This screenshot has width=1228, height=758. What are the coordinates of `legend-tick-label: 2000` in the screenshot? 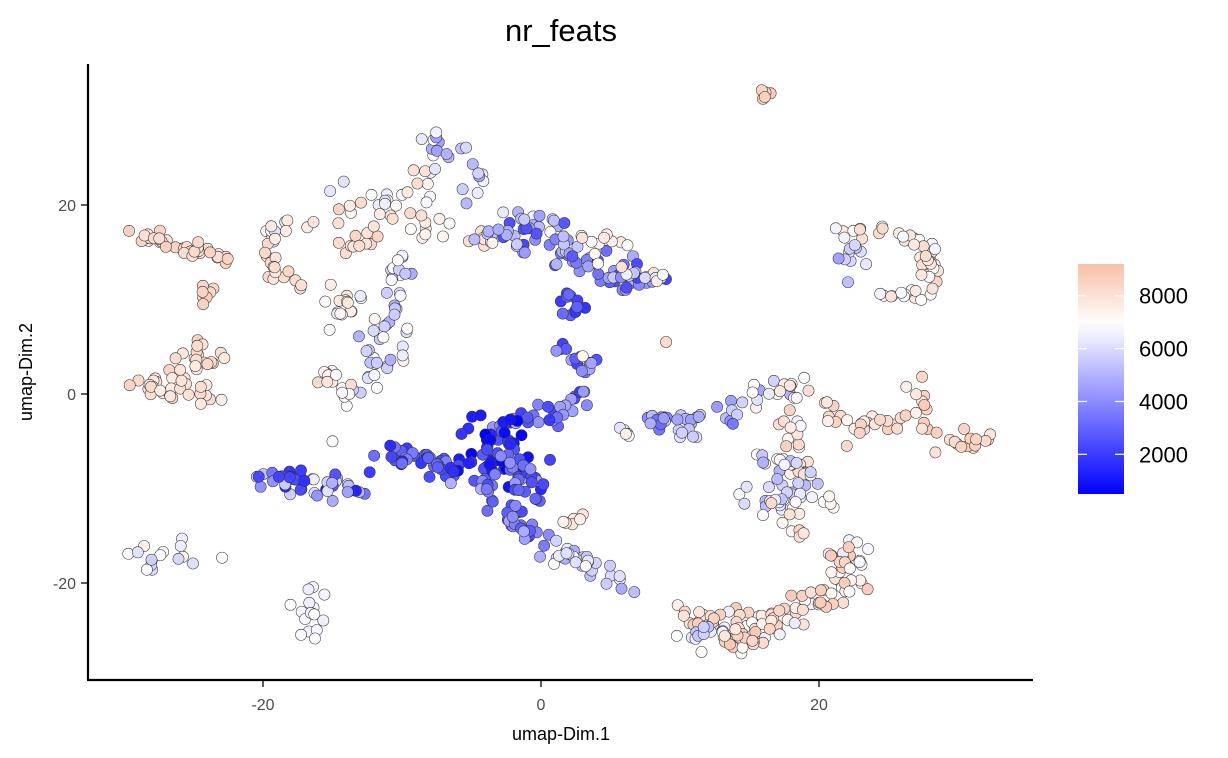 It's located at (1163, 454).